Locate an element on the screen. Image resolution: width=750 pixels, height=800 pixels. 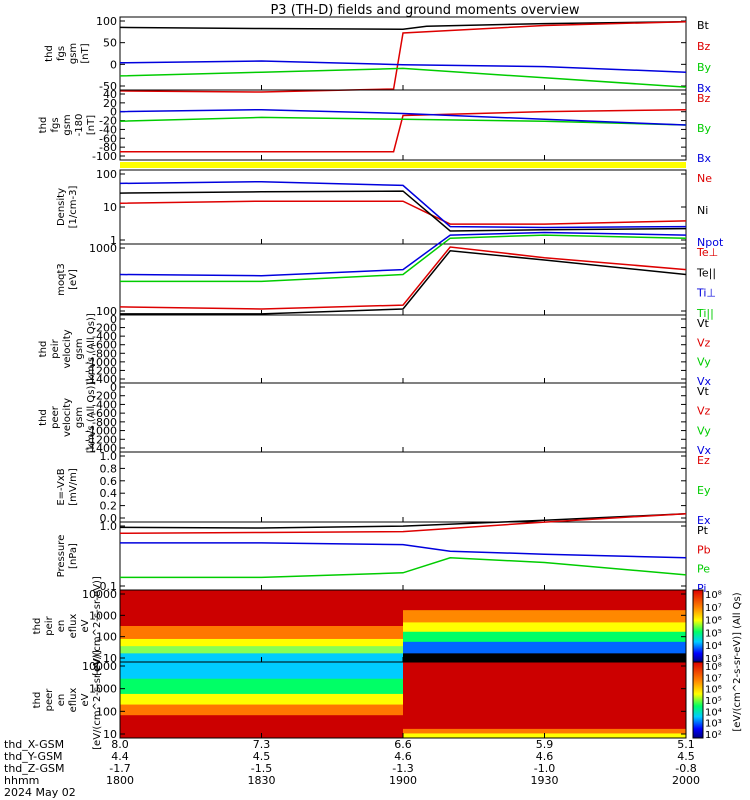
y-tick-label: 20 is located at coordinates (110, 103).